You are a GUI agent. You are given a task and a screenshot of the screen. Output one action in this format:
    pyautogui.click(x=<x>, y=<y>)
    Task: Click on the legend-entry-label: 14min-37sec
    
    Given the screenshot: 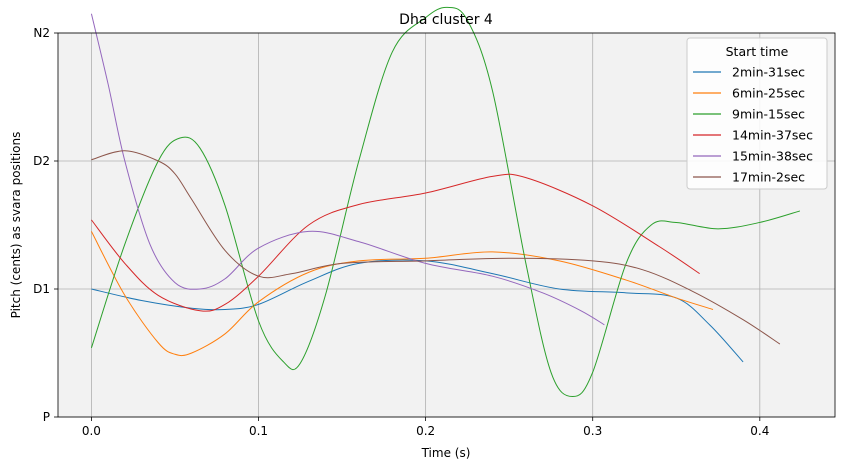 What is the action you would take?
    pyautogui.click(x=772, y=135)
    